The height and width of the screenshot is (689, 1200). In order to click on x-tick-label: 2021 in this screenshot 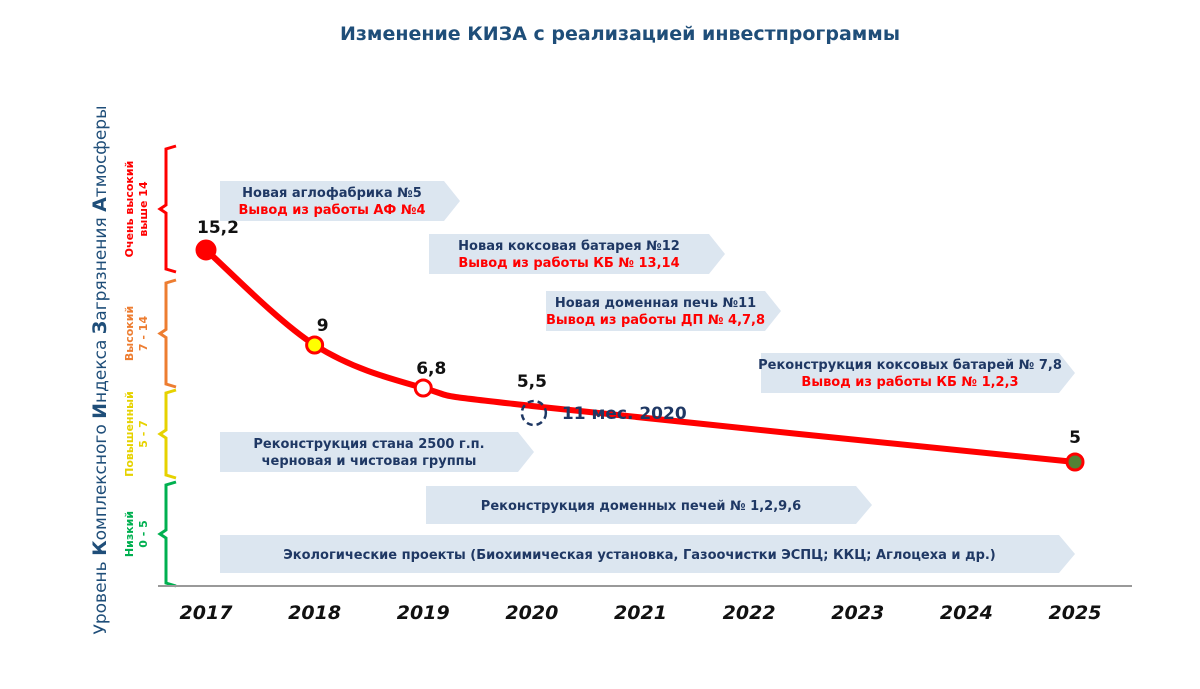, I will do `click(640, 613)`.